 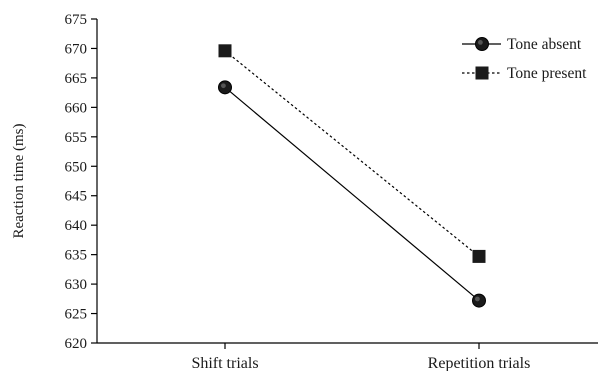 What do you see at coordinates (76, 285) in the screenshot?
I see `y-tick-label: 630` at bounding box center [76, 285].